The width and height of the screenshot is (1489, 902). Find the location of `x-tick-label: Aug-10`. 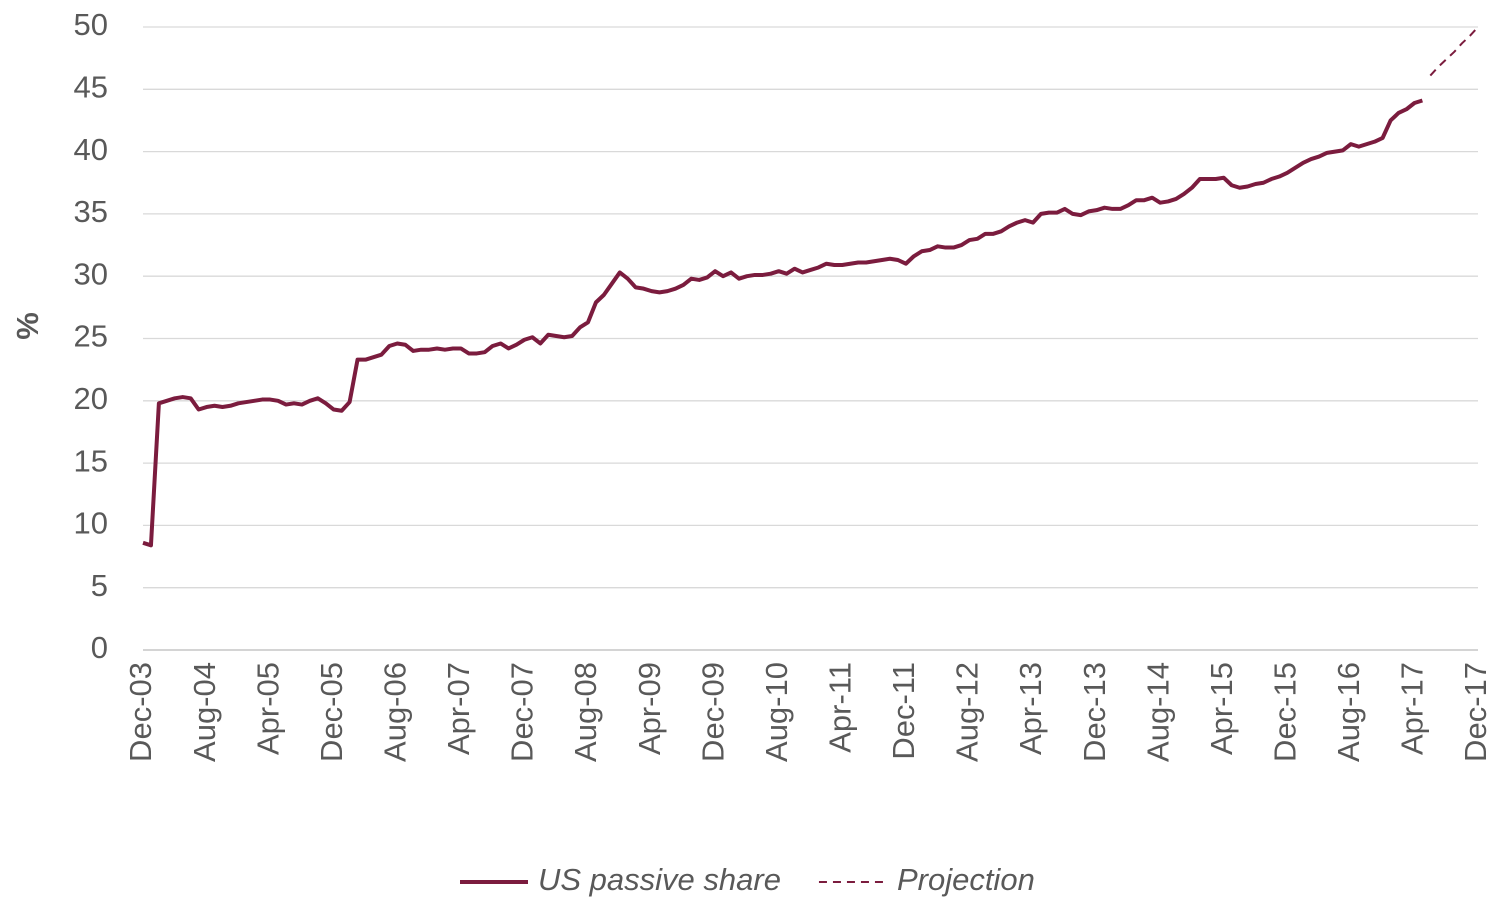

x-tick-label: Aug-10 is located at coordinates (776, 712).